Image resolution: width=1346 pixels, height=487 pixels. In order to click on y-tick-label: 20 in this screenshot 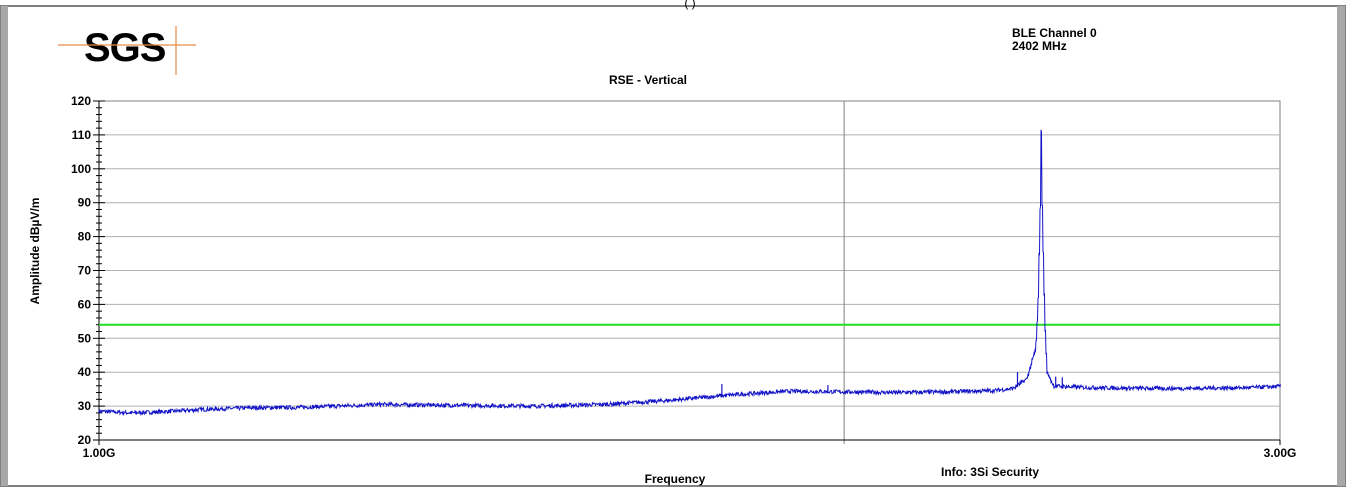, I will do `click(85, 440)`.